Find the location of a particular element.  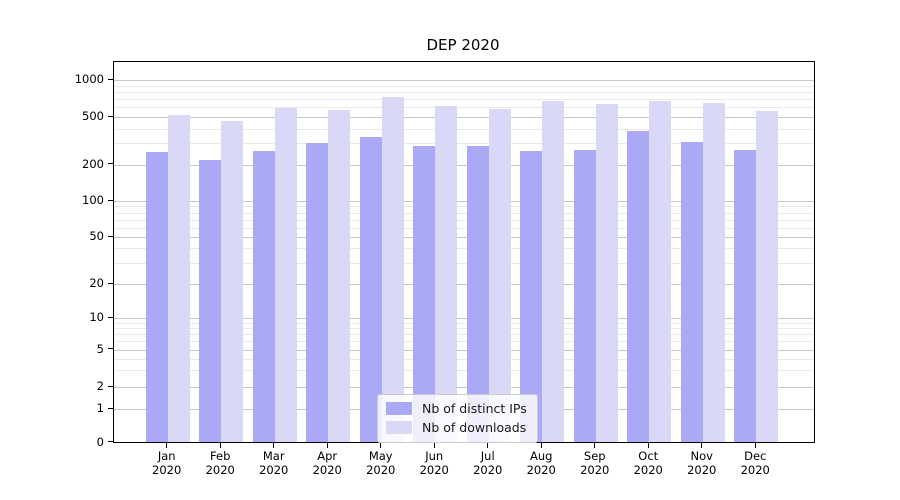

x-tick-label: Sep 2020 is located at coordinates (595, 463).